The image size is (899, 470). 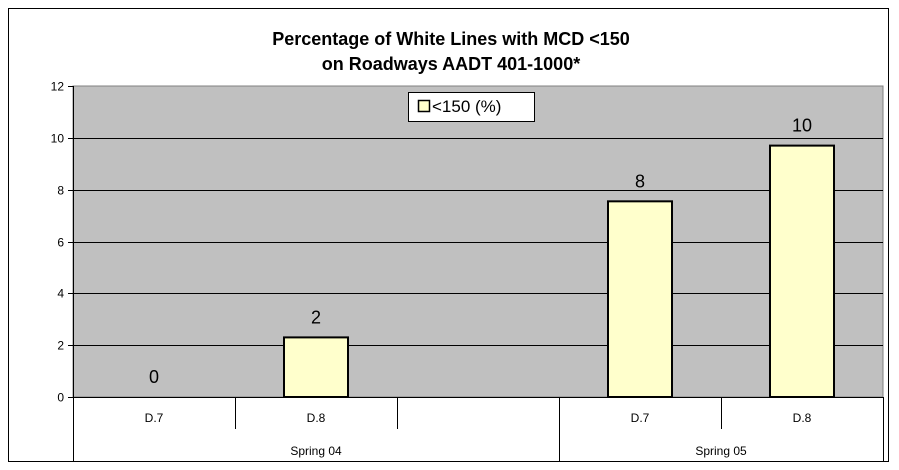 I want to click on y-tick-label: 2, so click(x=60, y=346).